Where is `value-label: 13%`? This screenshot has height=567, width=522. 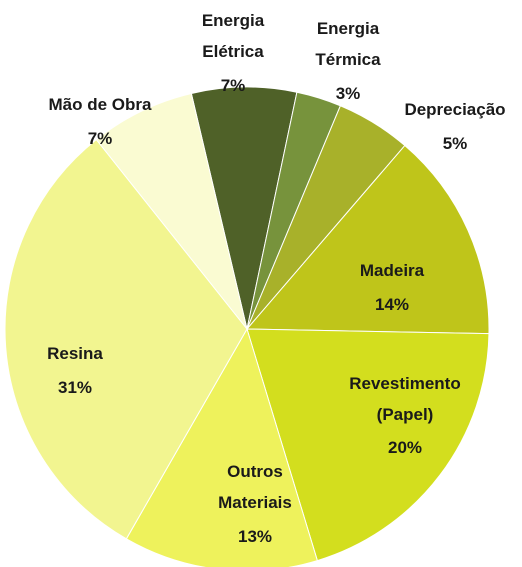
value-label: 13% is located at coordinates (255, 536).